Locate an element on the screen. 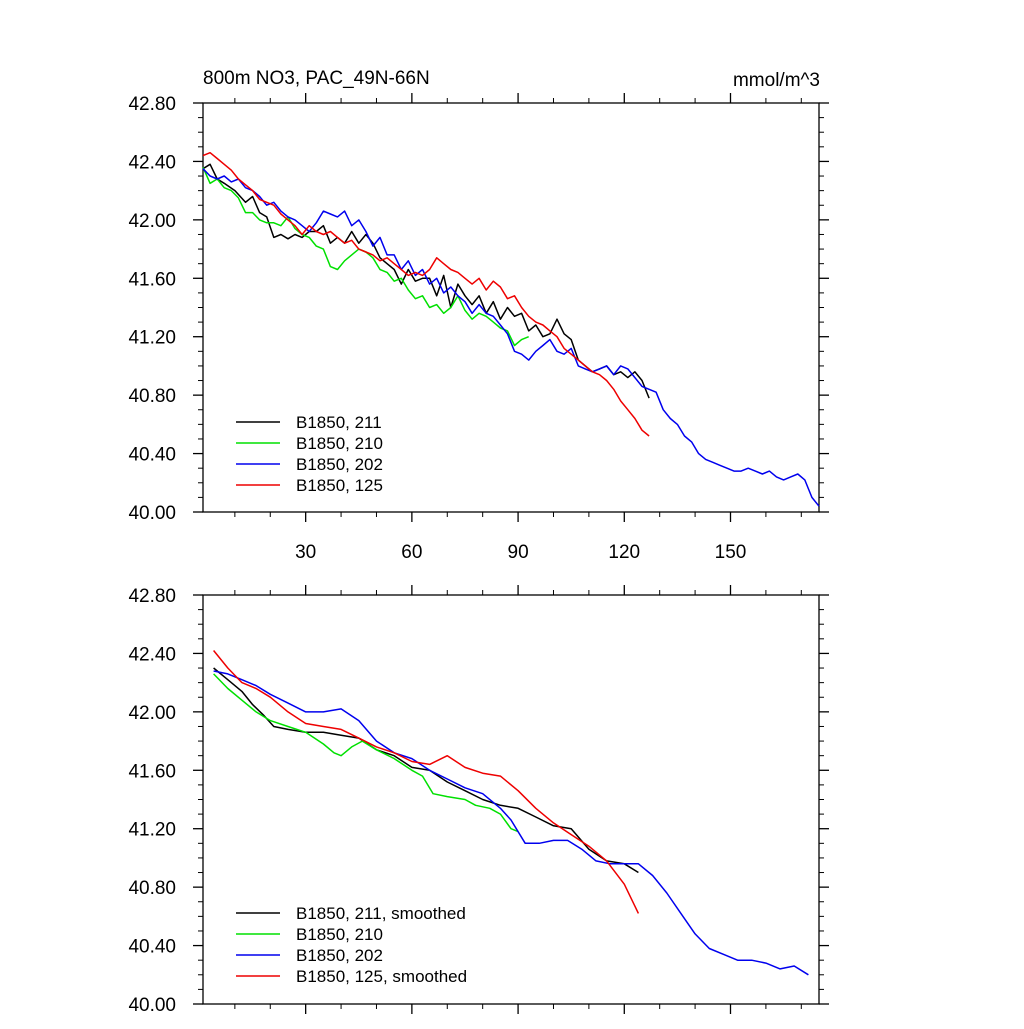 This screenshot has width=1024, height=1029. x-tick-label: 120 is located at coordinates (624, 552).